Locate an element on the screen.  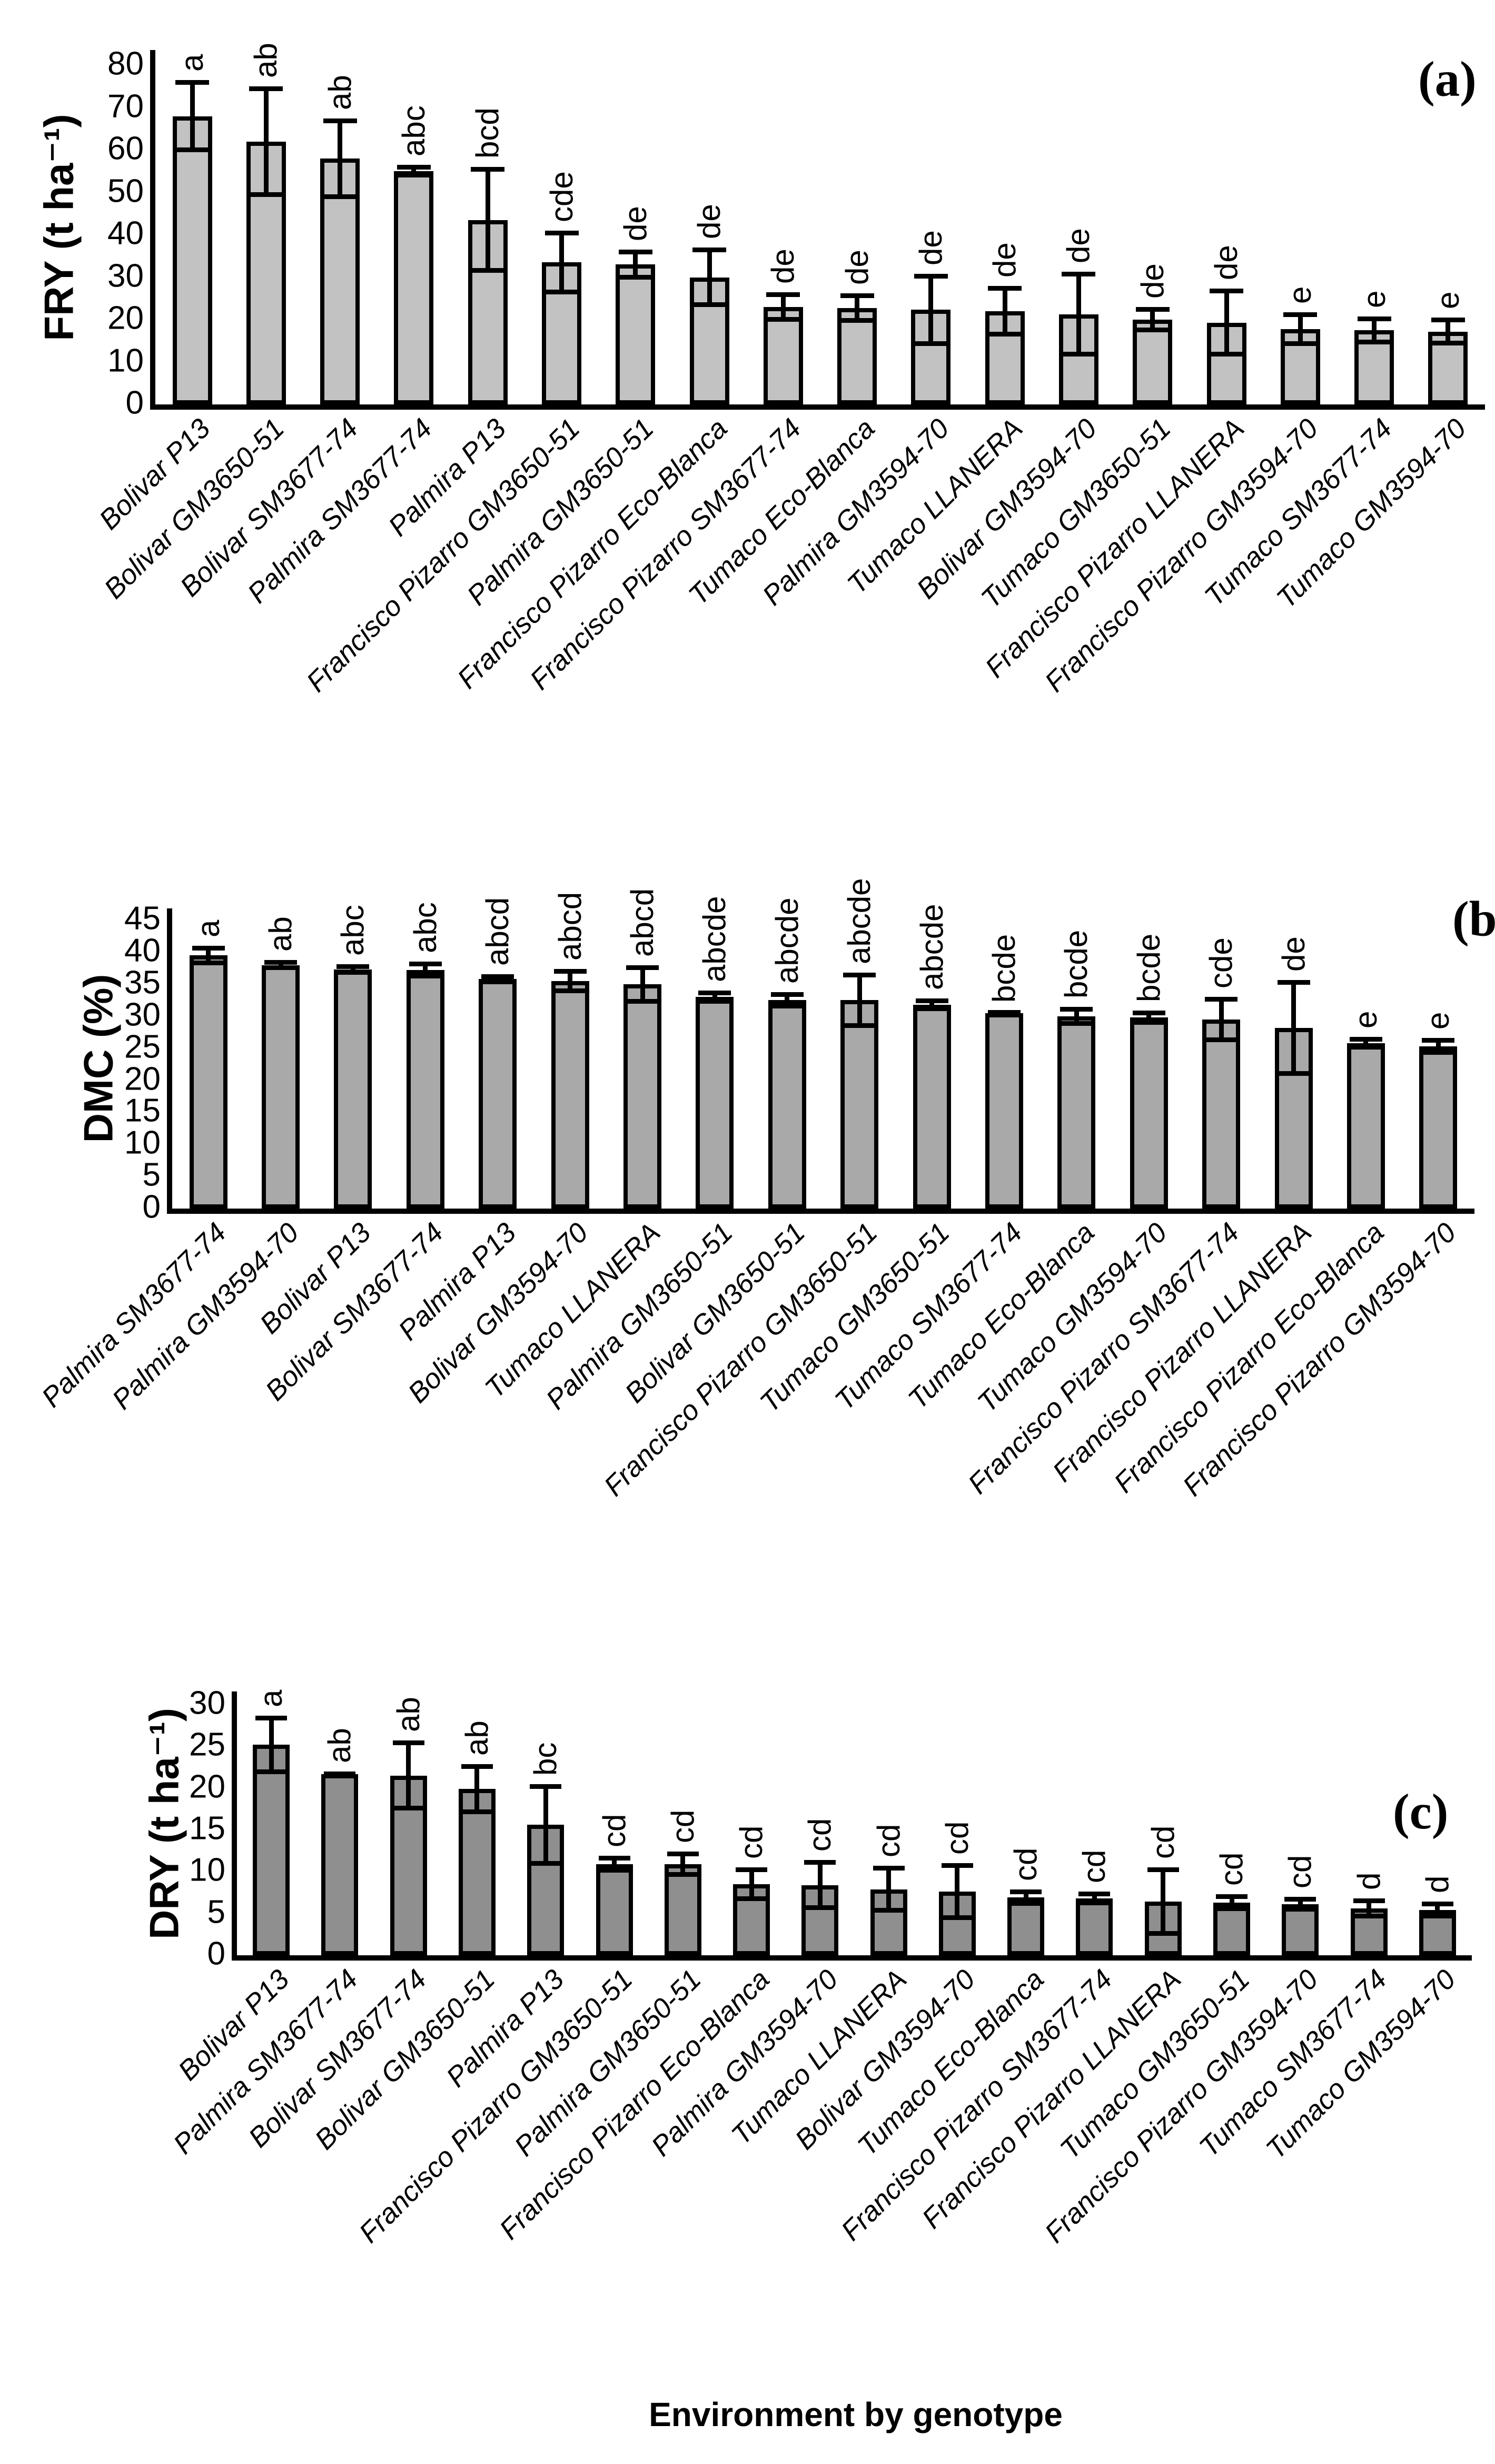
y-tick-label-a-60: 60 is located at coordinates (125, 148).